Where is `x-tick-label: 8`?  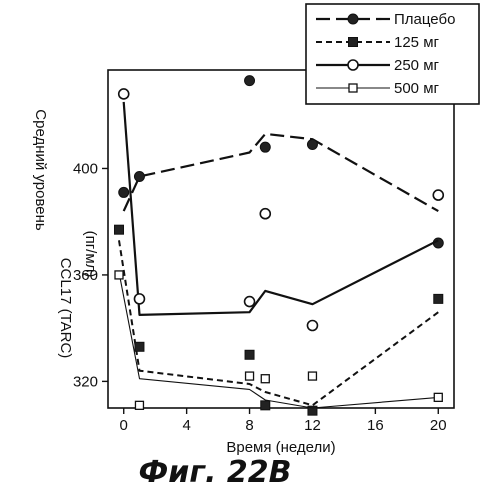 x-tick-label: 8 is located at coordinates (249, 425).